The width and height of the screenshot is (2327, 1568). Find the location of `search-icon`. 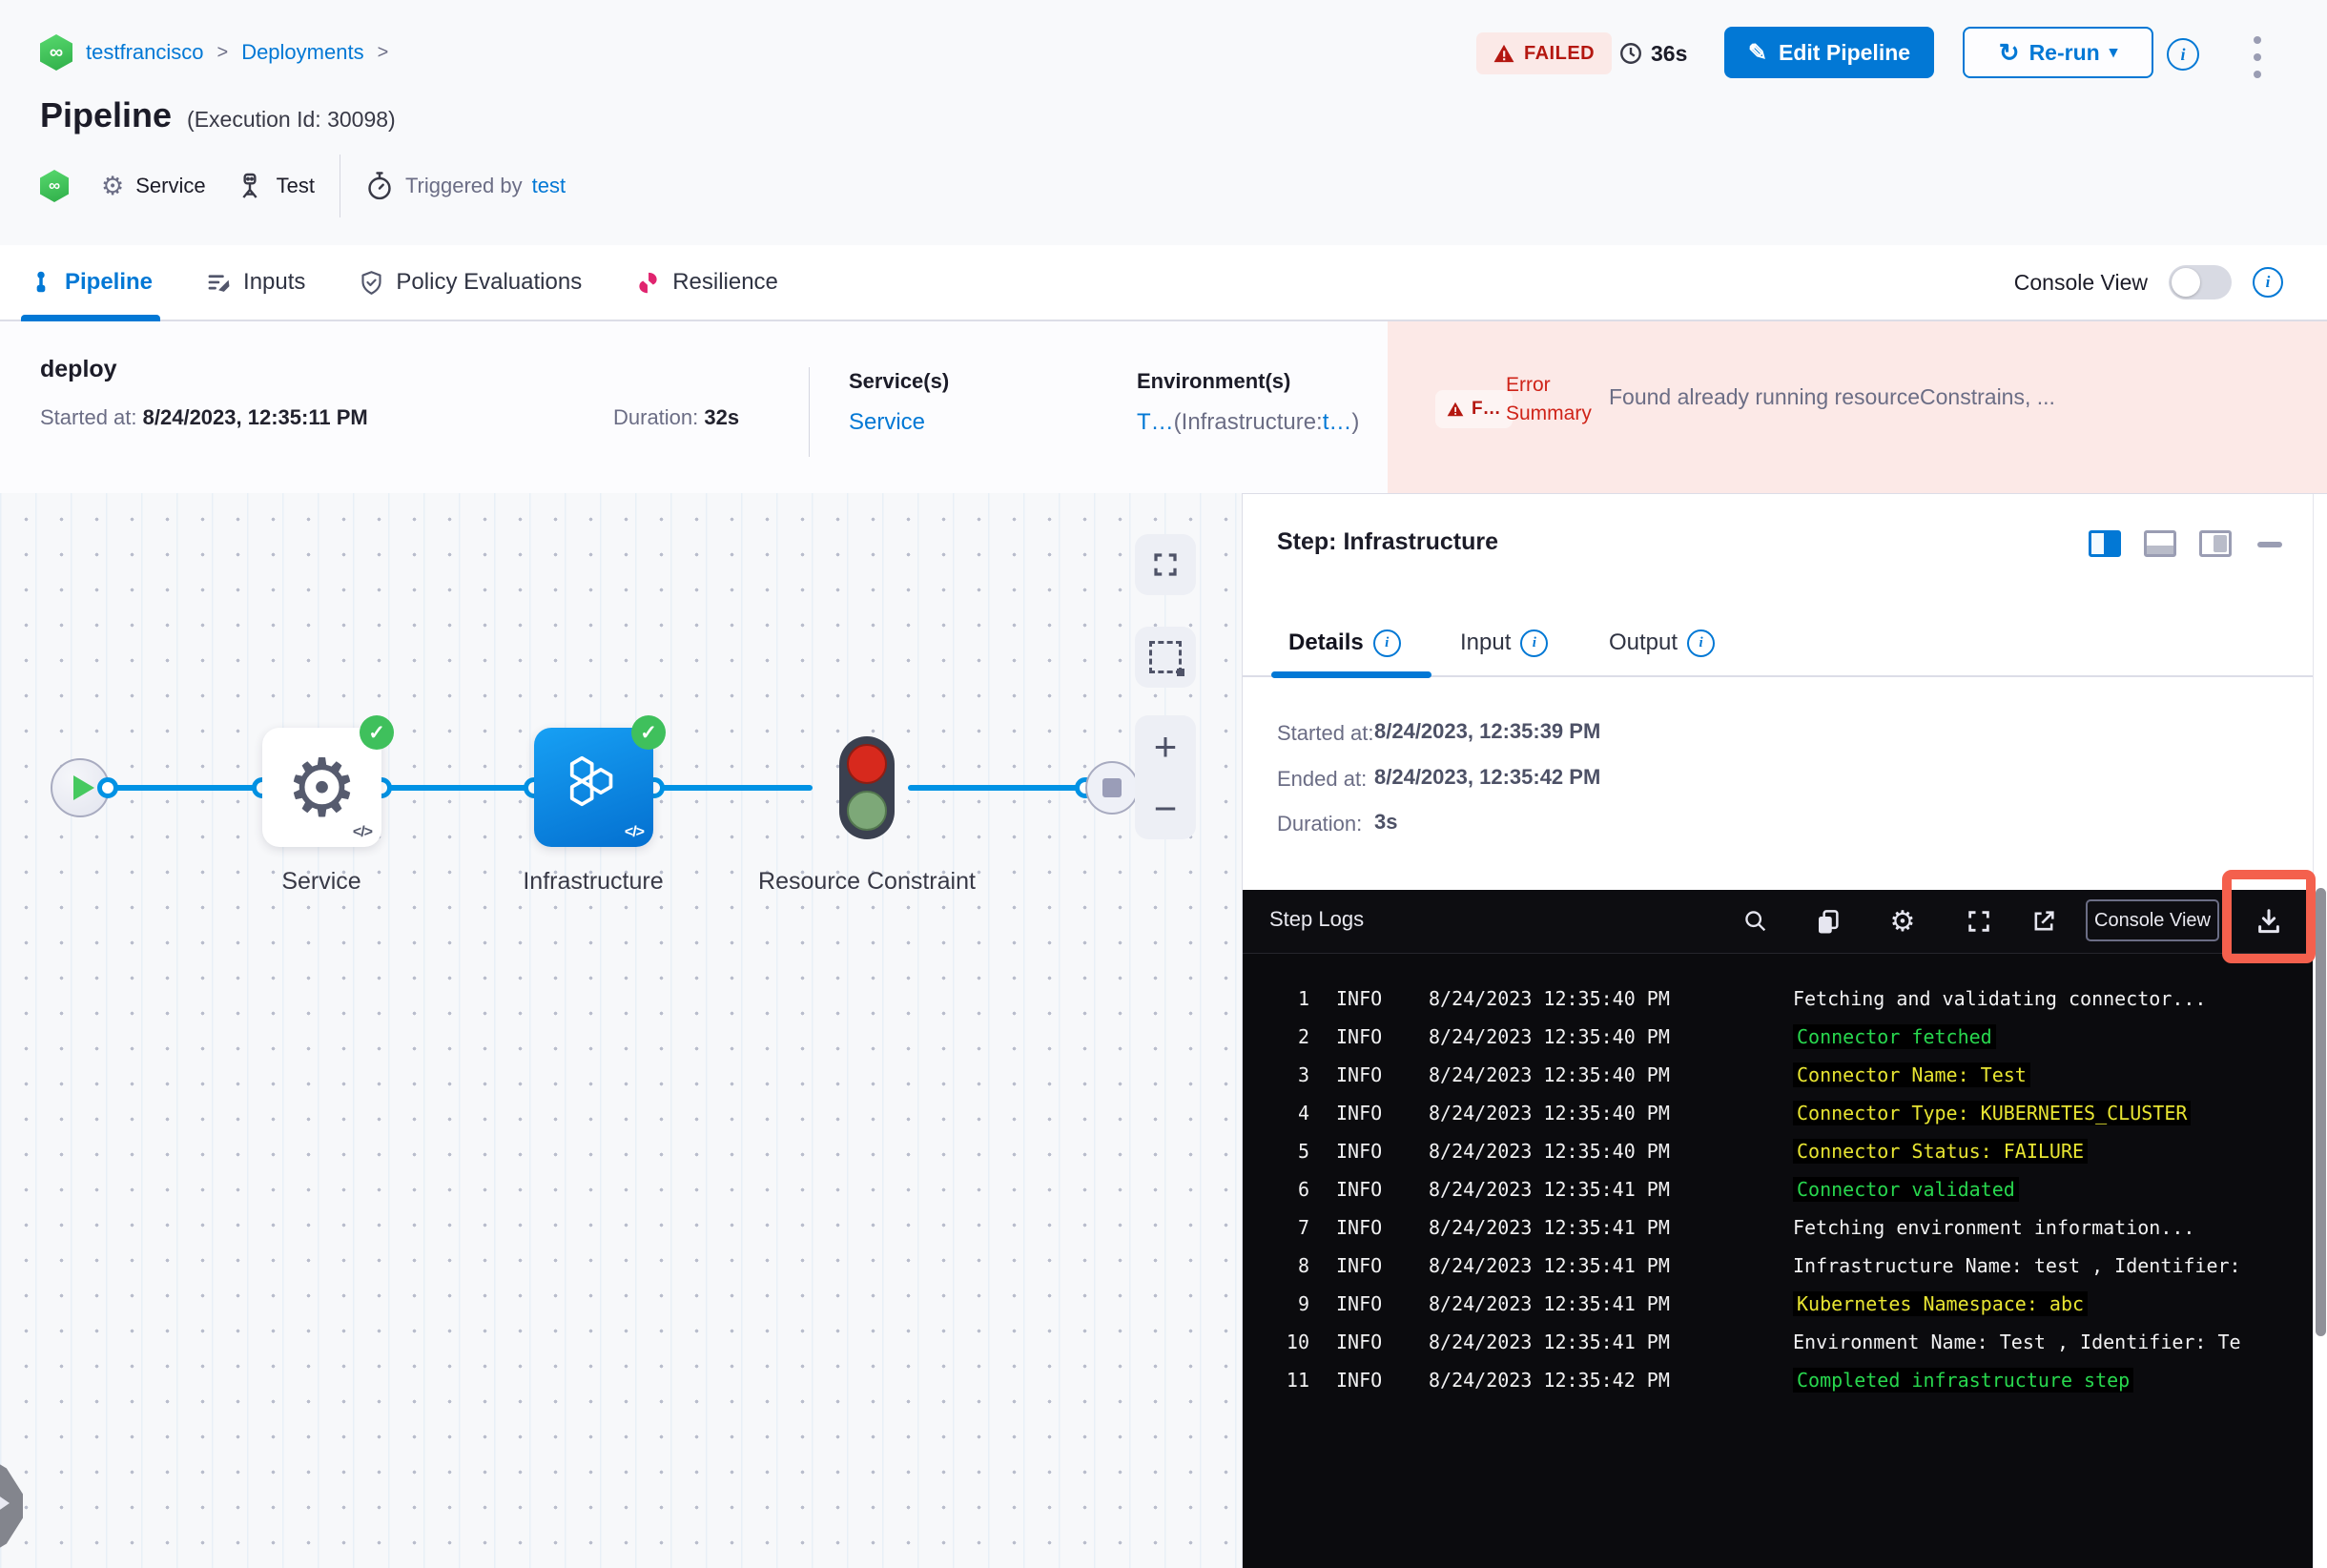

search-icon is located at coordinates (1755, 921).